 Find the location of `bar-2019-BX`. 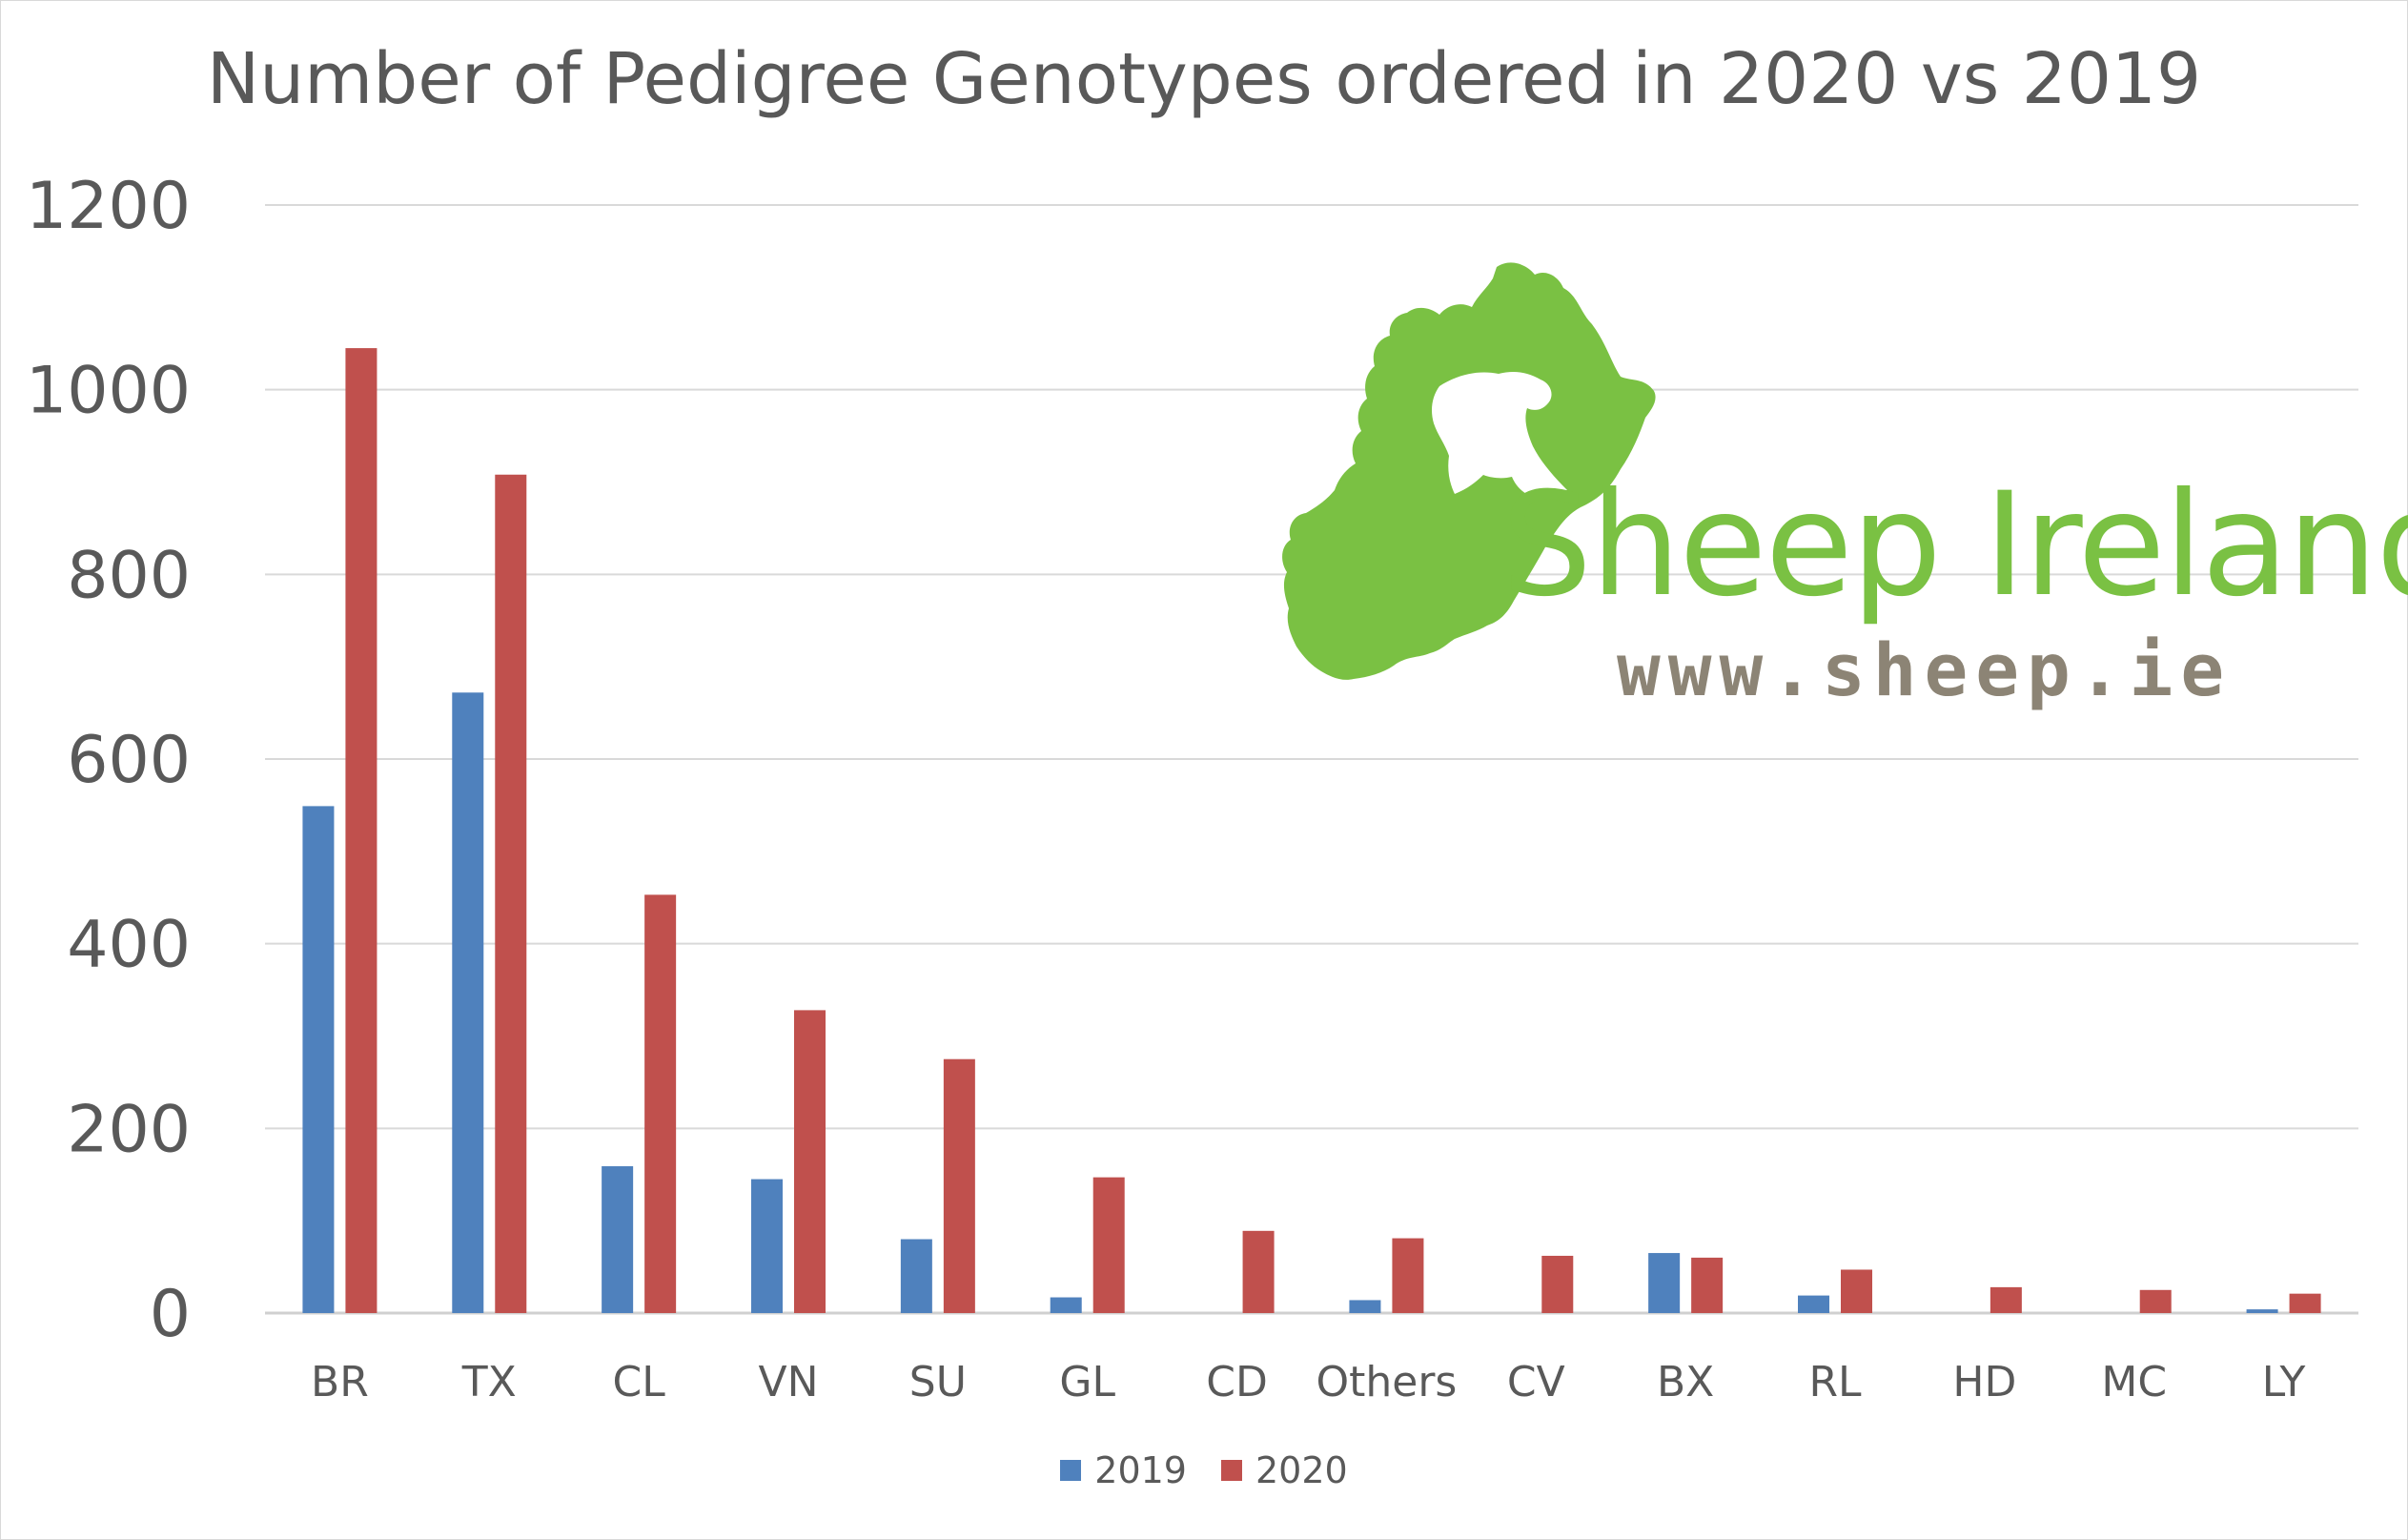

bar-2019-BX is located at coordinates (1664, 1283).